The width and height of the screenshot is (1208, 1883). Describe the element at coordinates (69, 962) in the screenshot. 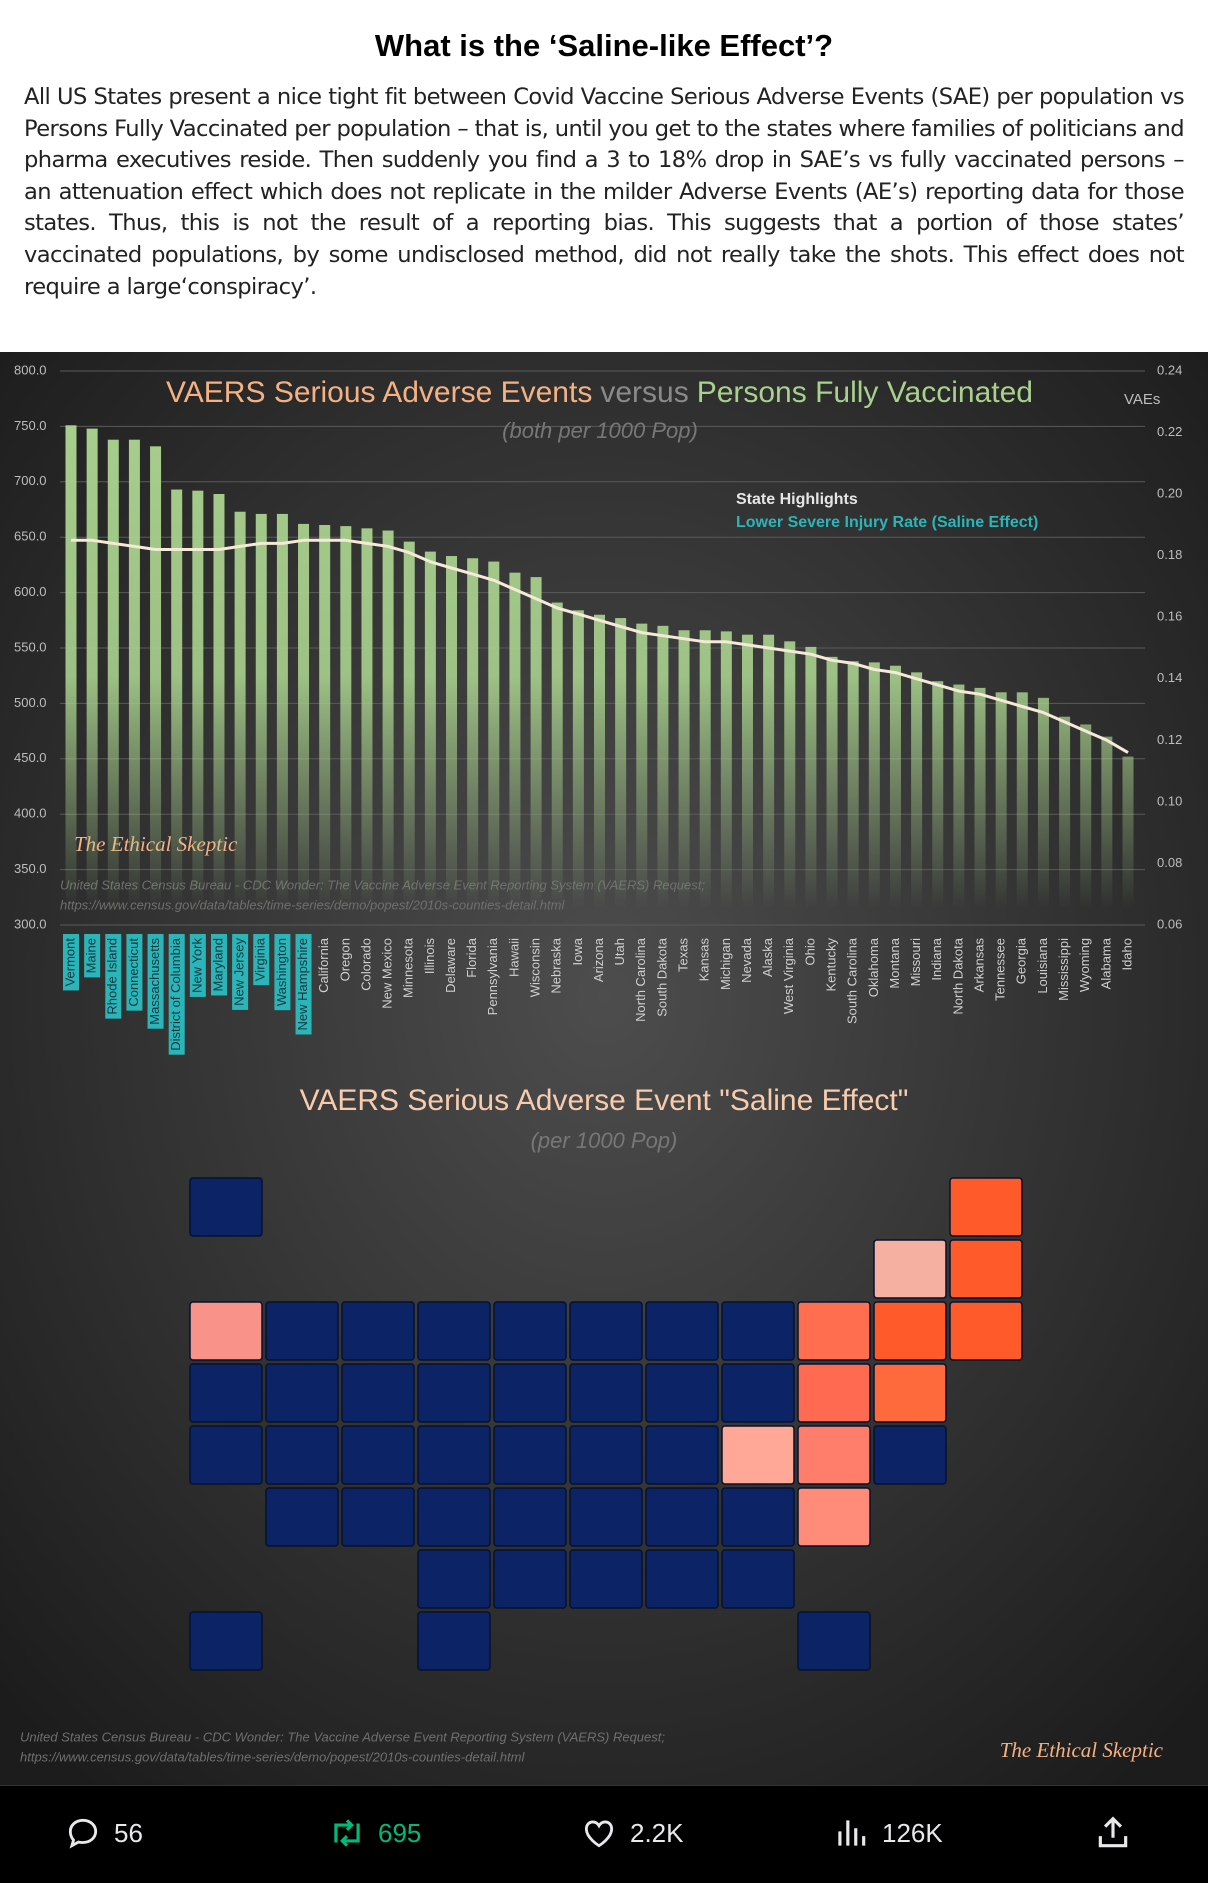

I see `x-tick-label: Vermont` at that location.